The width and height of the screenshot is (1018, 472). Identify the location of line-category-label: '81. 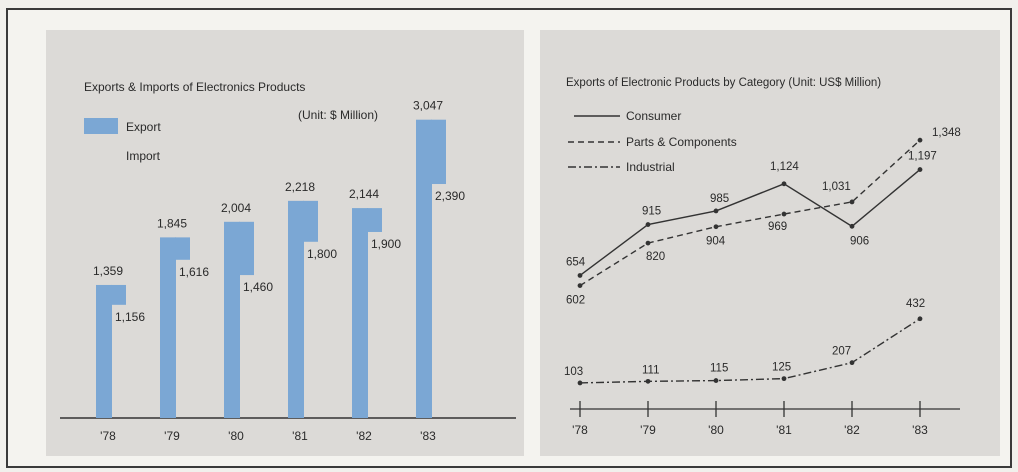
(784, 430).